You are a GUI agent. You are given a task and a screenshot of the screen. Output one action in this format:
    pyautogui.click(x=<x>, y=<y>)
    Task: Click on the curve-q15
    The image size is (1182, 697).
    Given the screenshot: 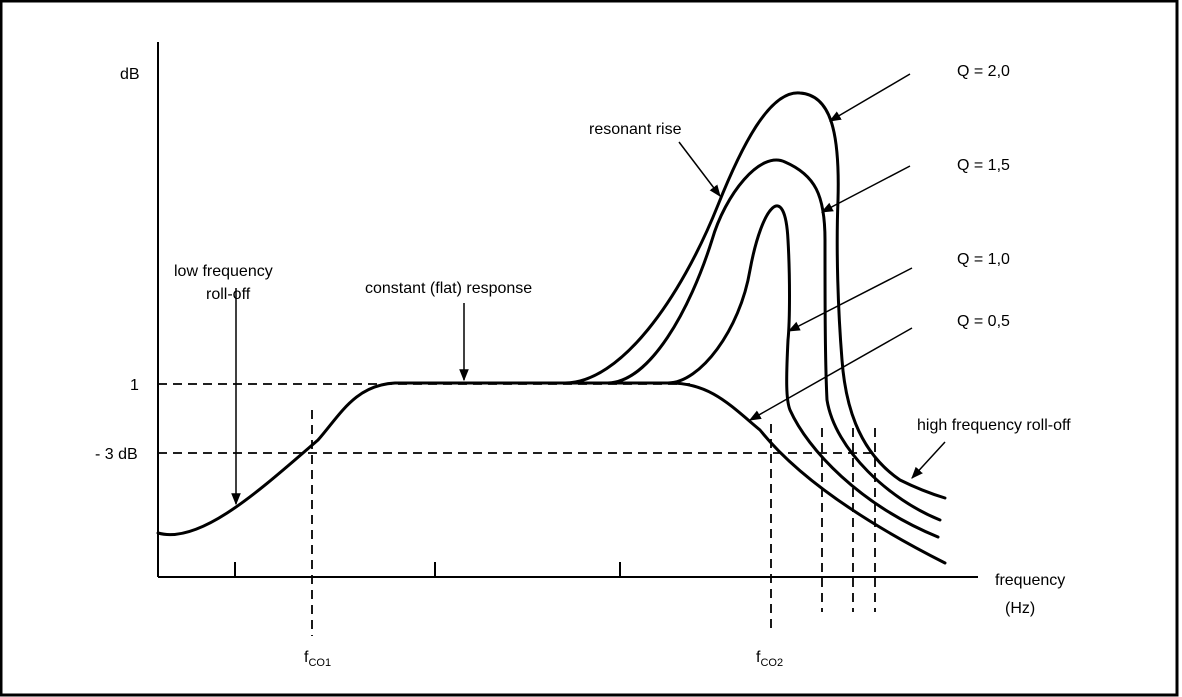 What is the action you would take?
    pyautogui.click(x=774, y=340)
    